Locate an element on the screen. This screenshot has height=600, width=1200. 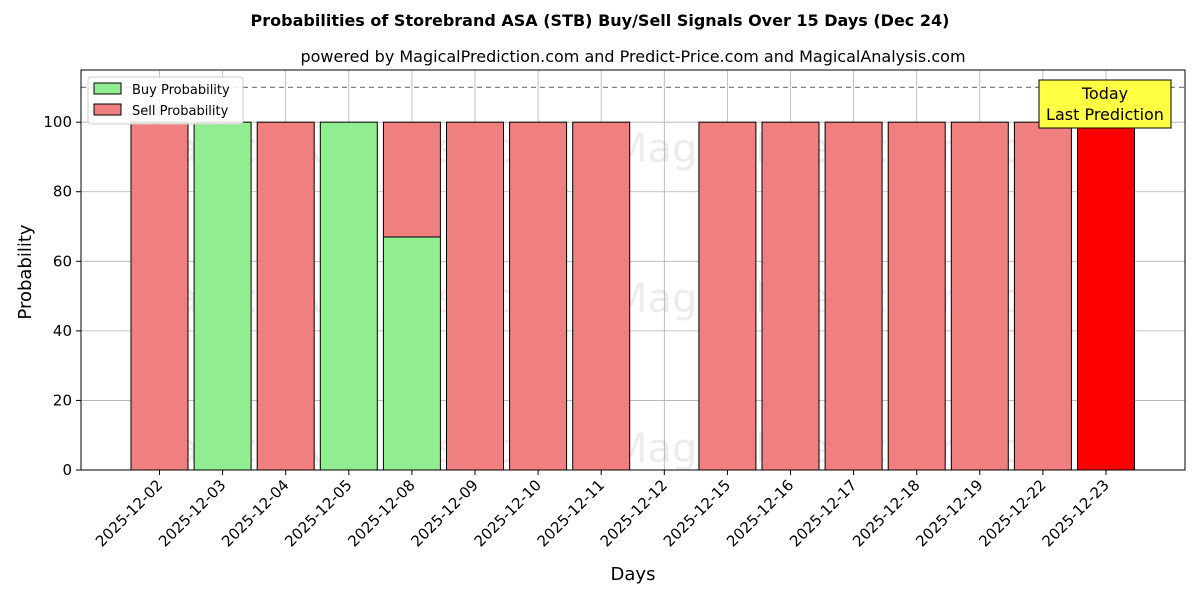
x-tick-label: 2025-12-17 is located at coordinates (823, 513).